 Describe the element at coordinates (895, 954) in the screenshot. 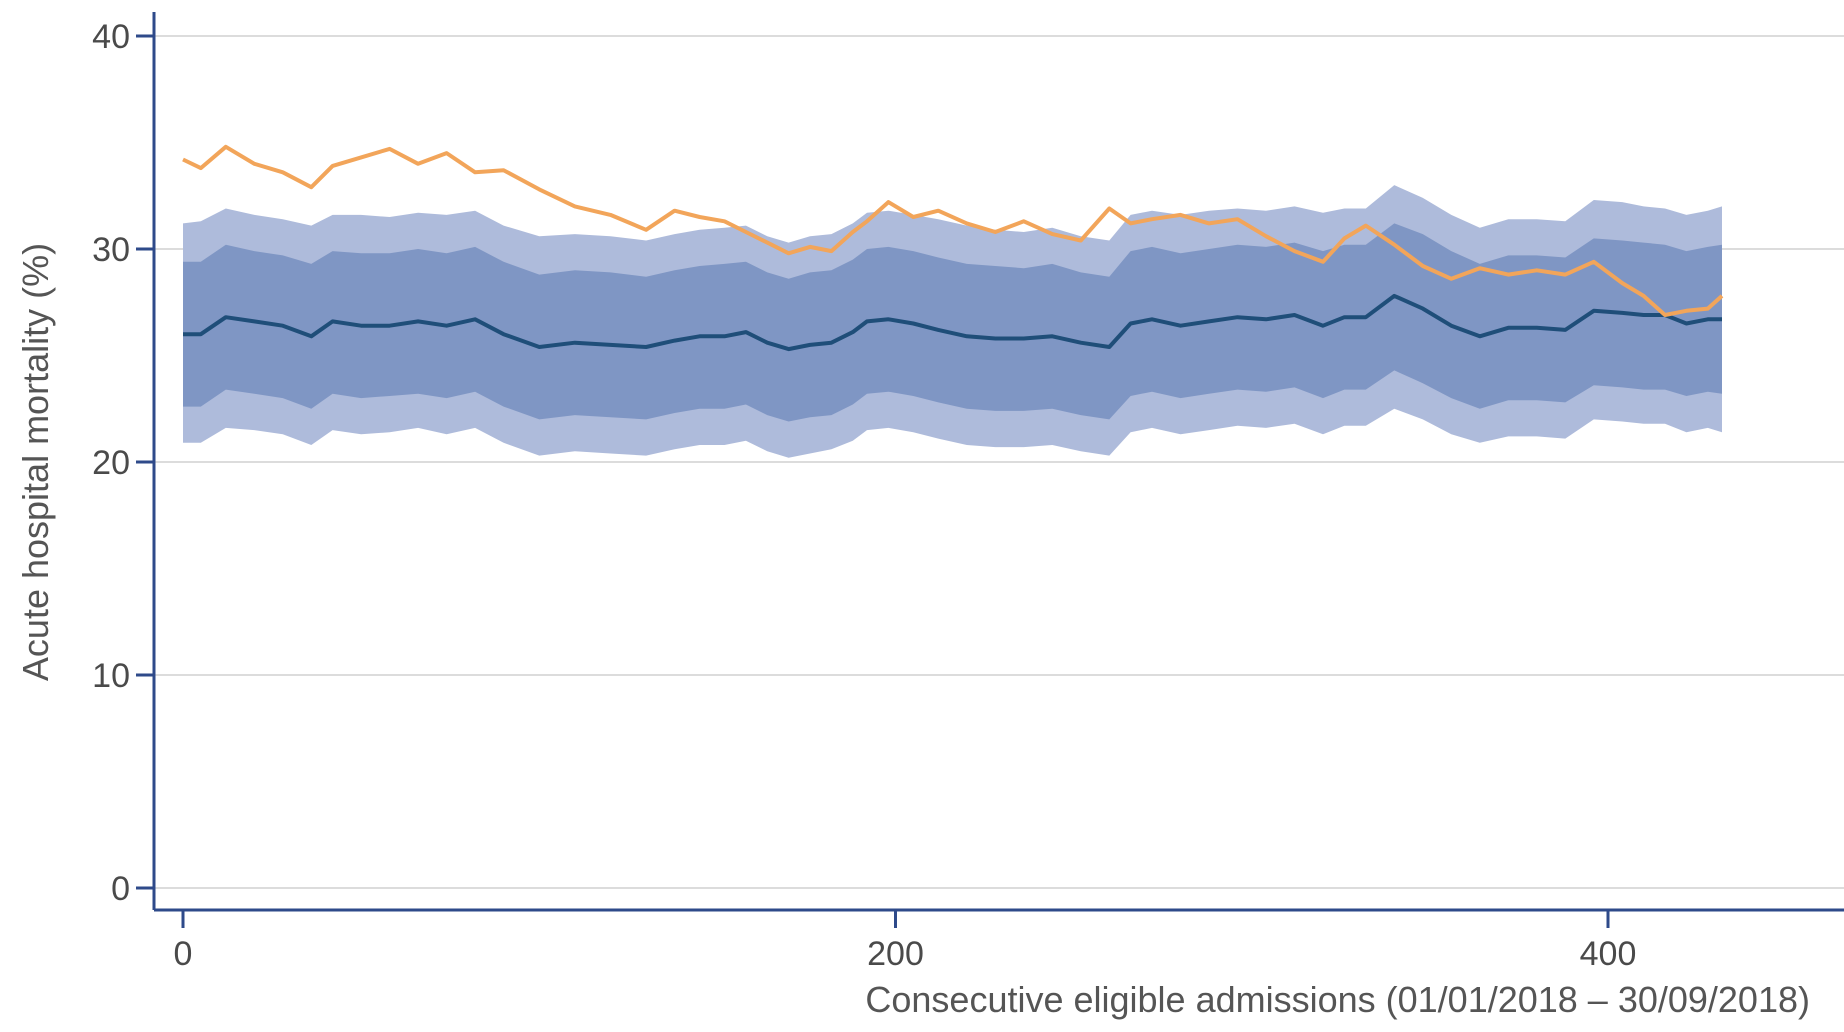

I see `x-tick-label-200: 200` at that location.